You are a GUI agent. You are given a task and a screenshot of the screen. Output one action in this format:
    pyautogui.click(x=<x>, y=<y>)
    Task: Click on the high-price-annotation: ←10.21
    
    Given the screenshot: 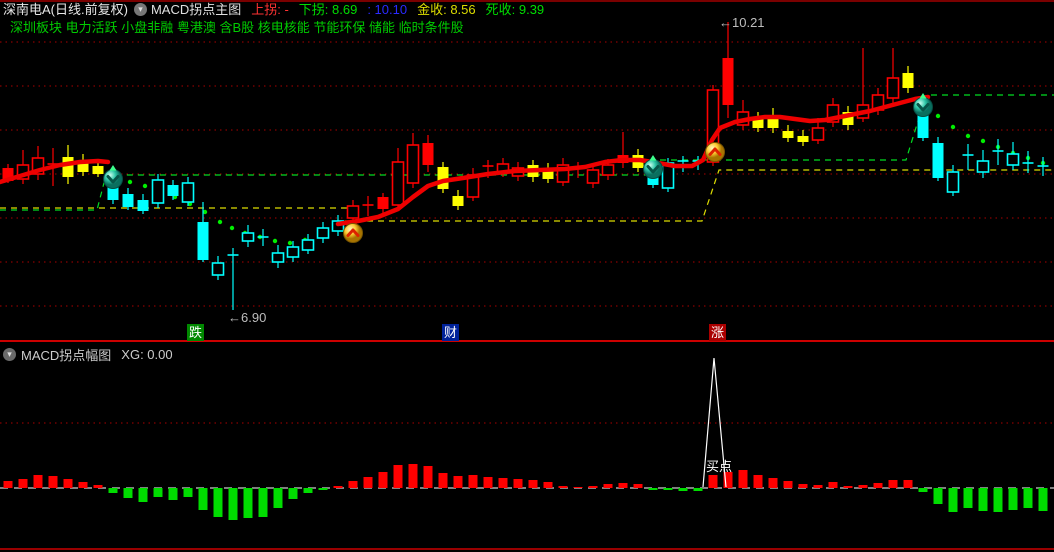 What is the action you would take?
    pyautogui.click(x=742, y=22)
    